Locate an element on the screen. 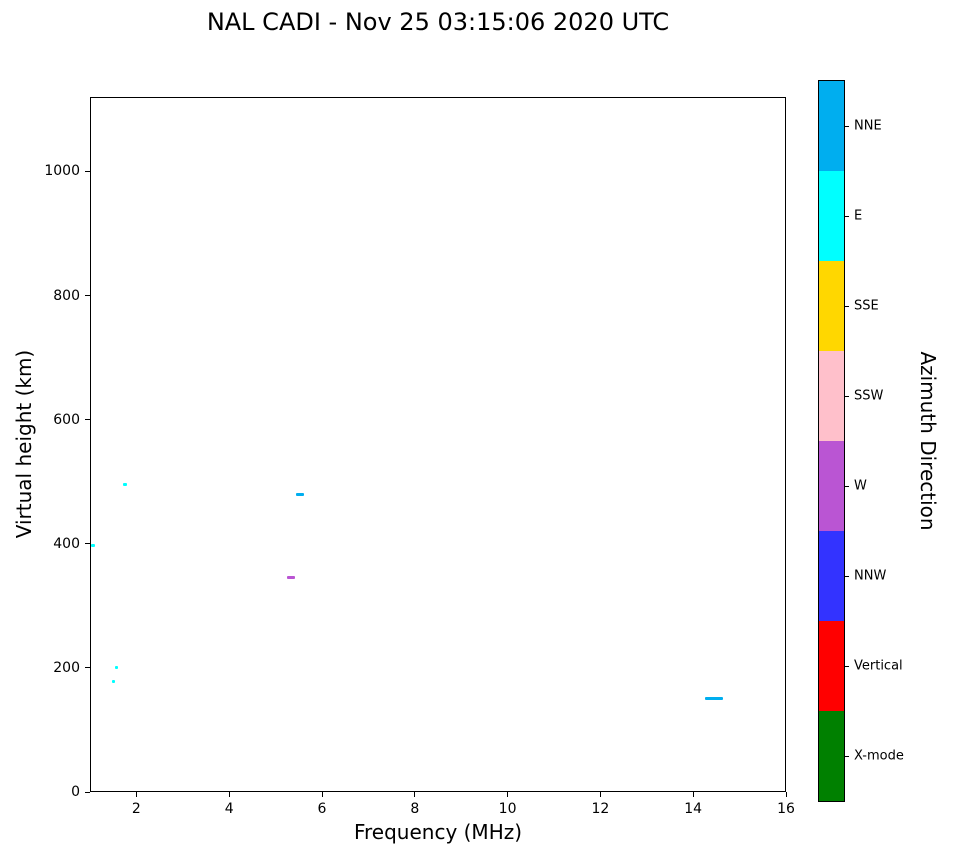 The image size is (958, 857). y-tick-label: 400 is located at coordinates (66, 543).